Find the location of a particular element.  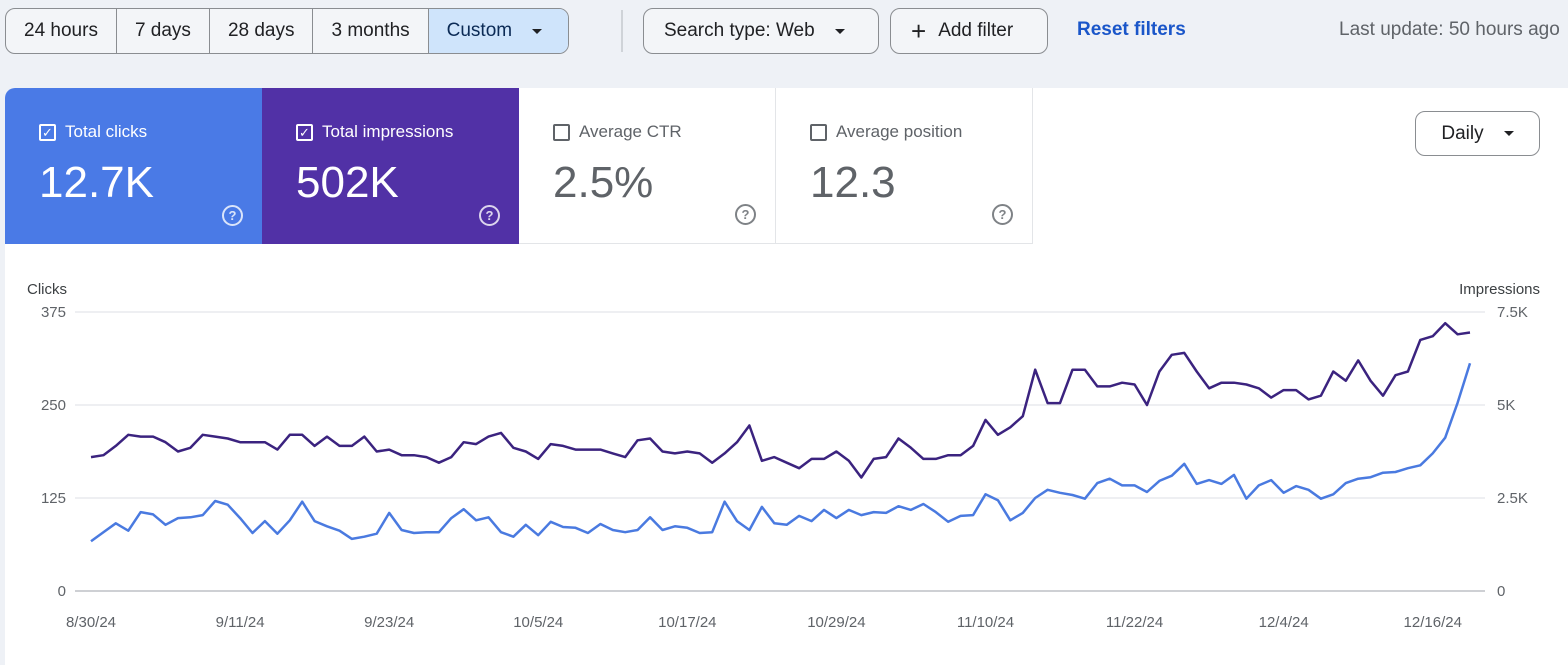

search-type-dropdown: Search type: Web is located at coordinates (761, 31).